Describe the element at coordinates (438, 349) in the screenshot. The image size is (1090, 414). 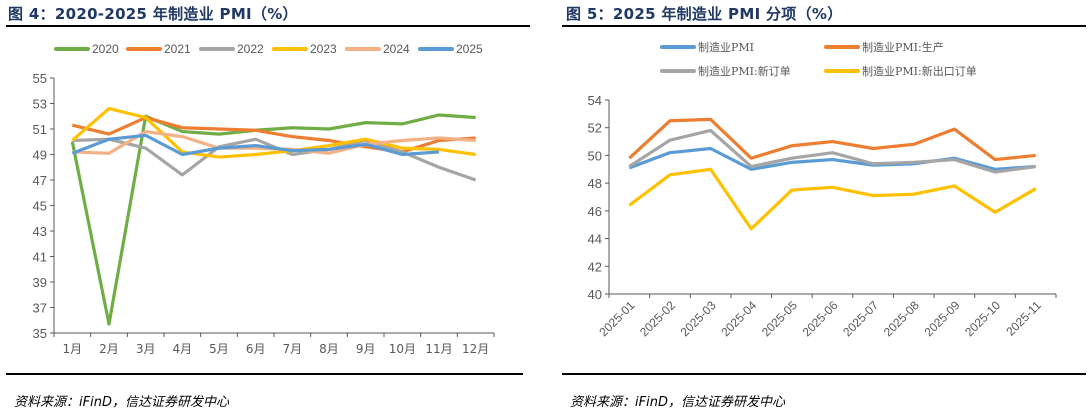
I see `x-tick-label: 11月` at that location.